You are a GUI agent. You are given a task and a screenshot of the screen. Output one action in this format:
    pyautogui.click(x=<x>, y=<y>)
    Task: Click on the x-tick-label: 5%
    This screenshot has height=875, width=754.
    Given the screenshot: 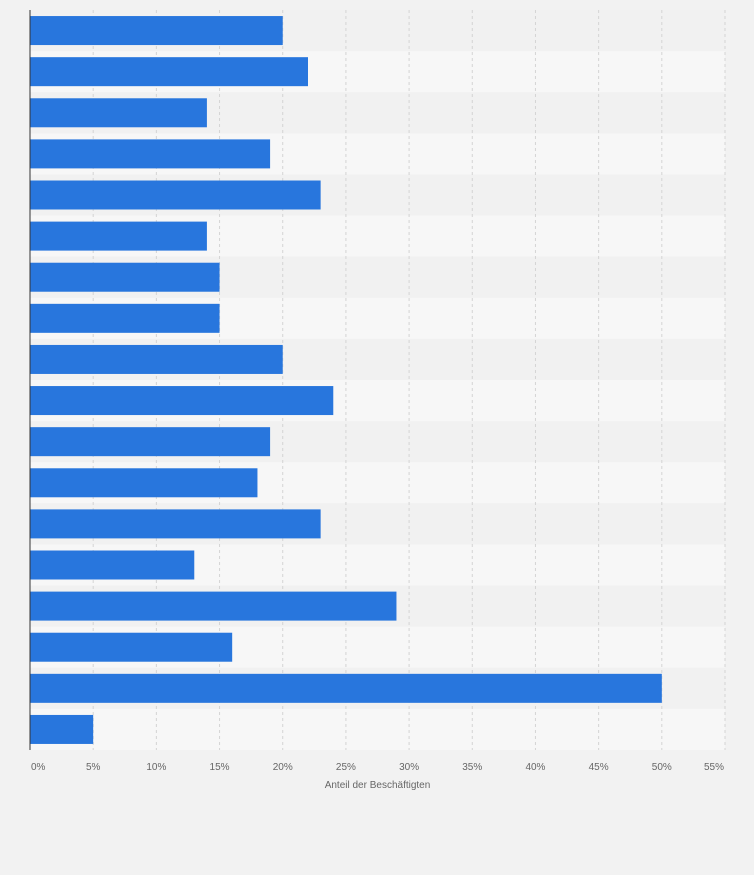 What is the action you would take?
    pyautogui.click(x=93, y=767)
    